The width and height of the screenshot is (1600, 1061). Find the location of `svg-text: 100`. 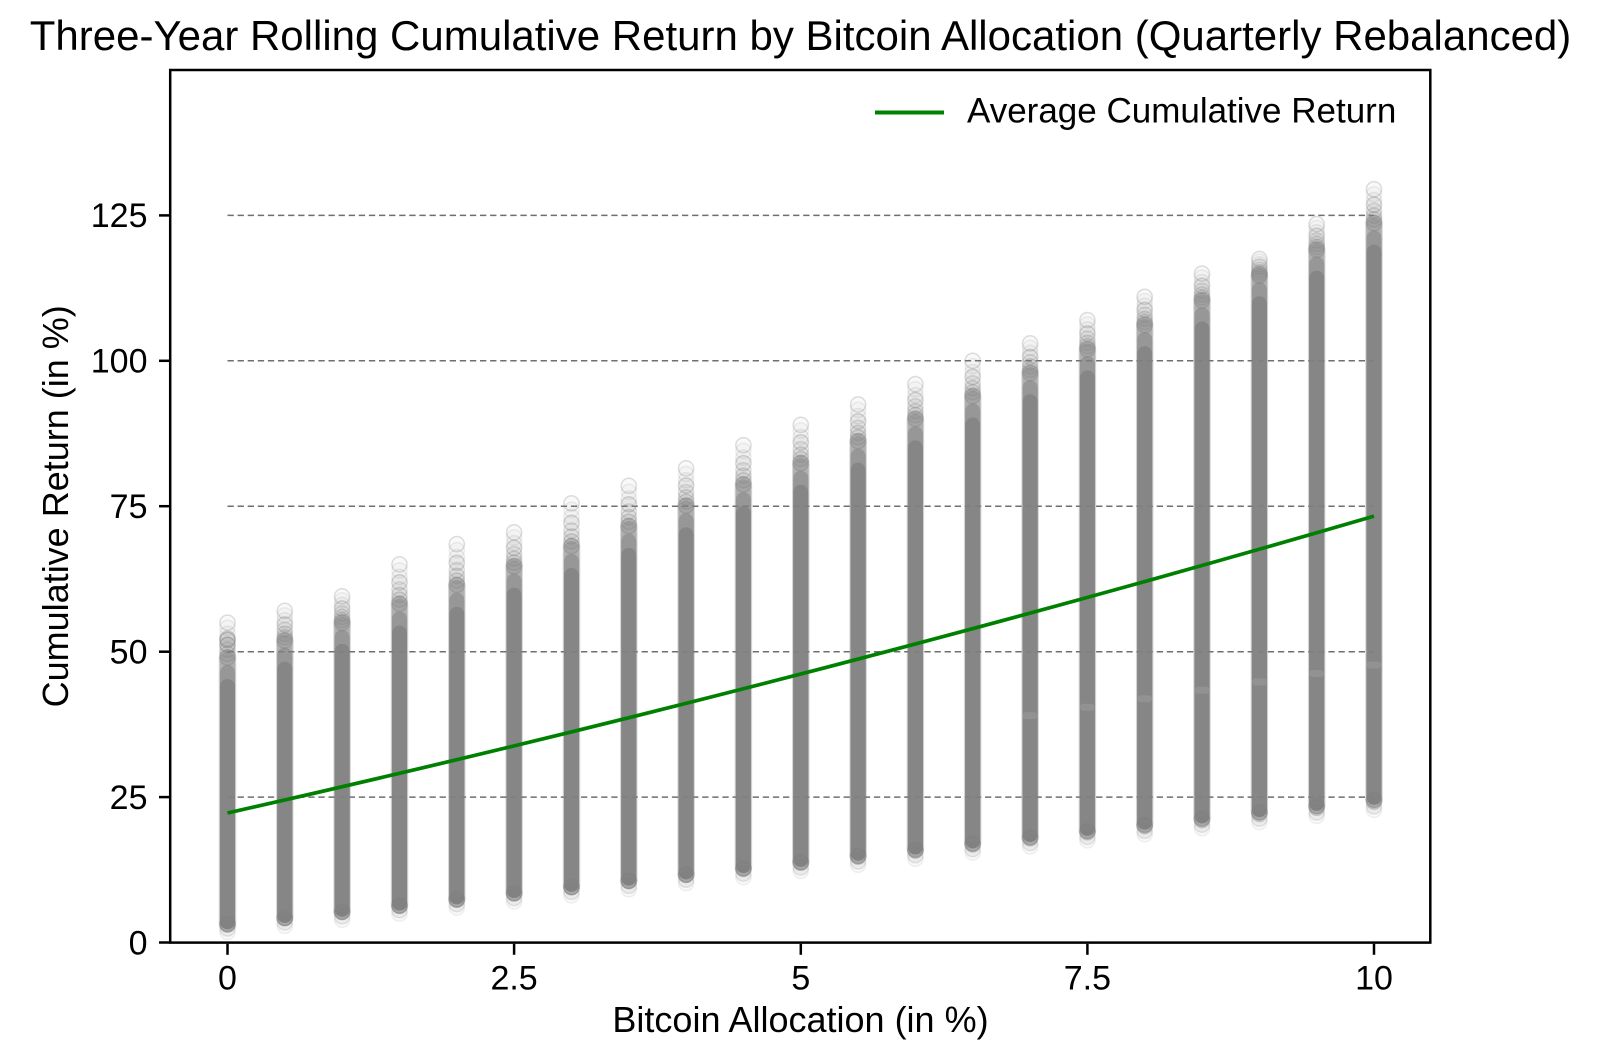

svg-text: 100 is located at coordinates (119, 362).